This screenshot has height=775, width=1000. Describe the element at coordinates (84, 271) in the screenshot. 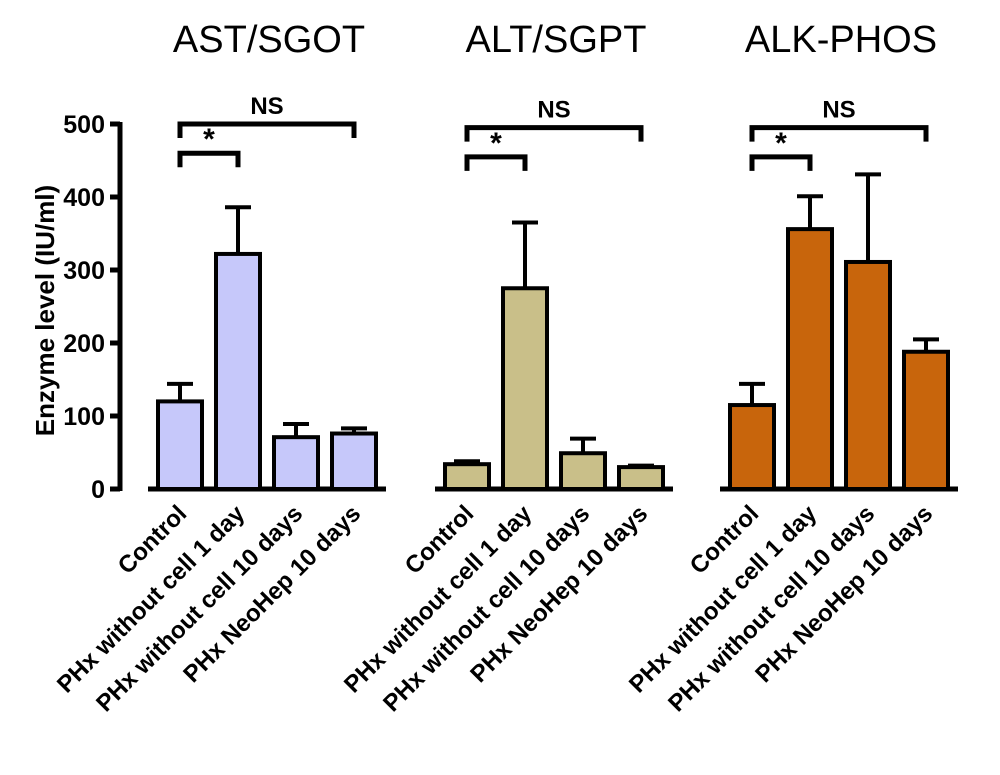

I see `y-tick-label: 300` at that location.